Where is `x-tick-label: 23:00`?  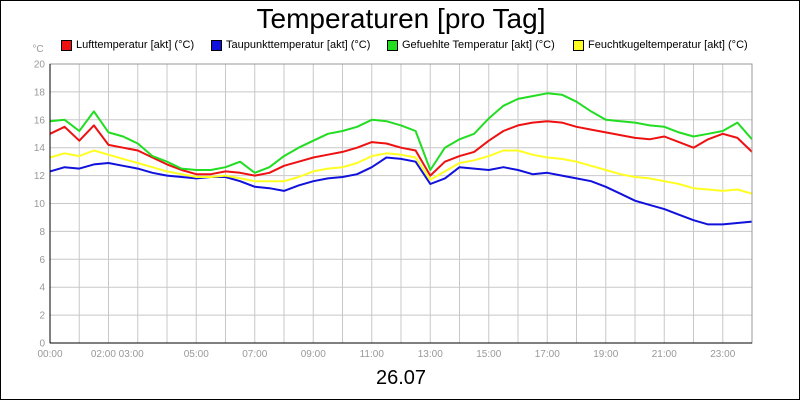
x-tick-label: 23:00 is located at coordinates (722, 354).